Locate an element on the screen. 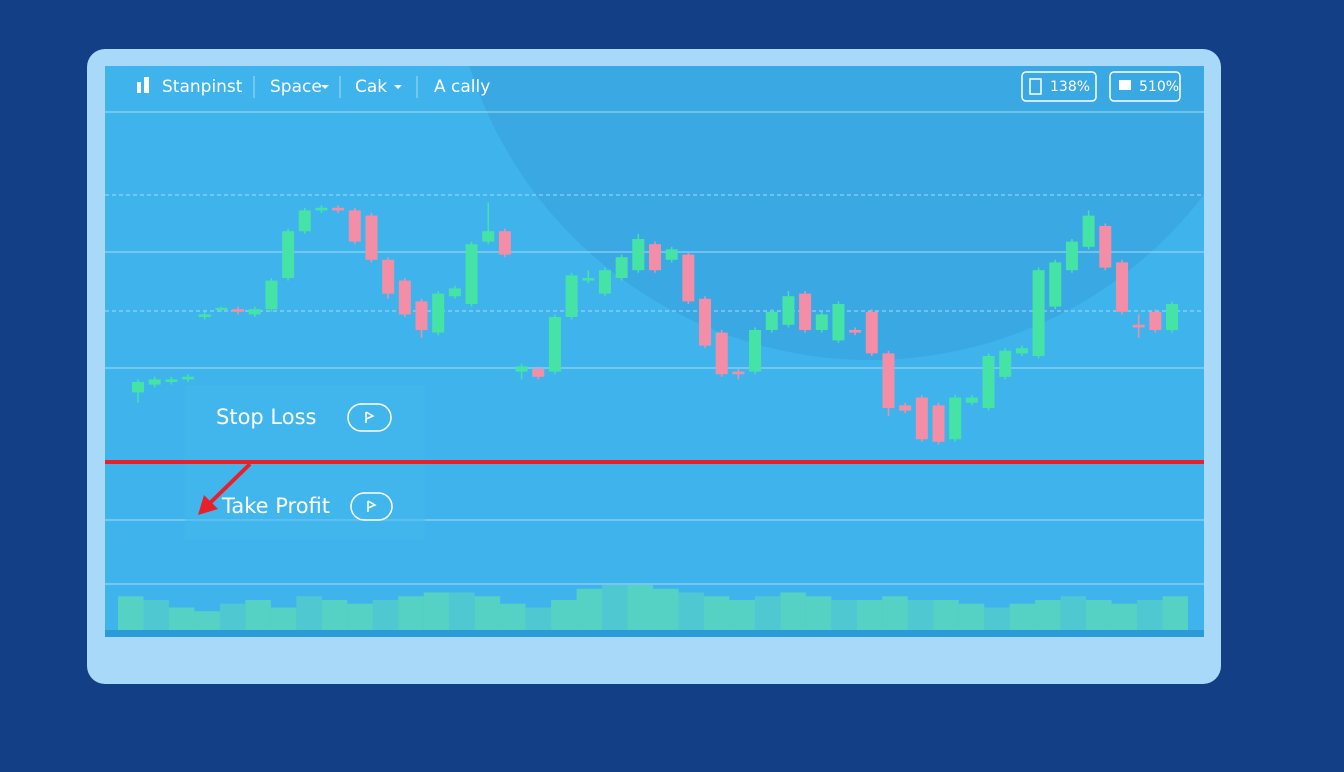 The height and width of the screenshot is (772, 1344). badge-text: 138% is located at coordinates (1070, 87).